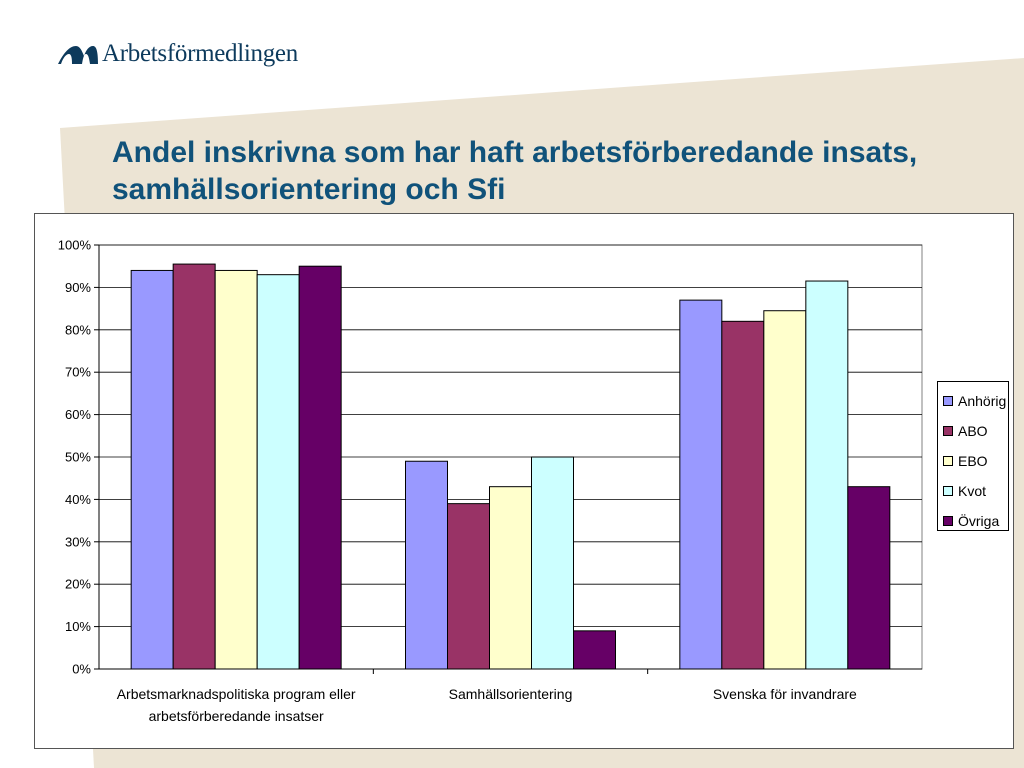 The width and height of the screenshot is (1024, 768). What do you see at coordinates (236, 716) in the screenshot?
I see `x-tick-label: arbetsförberedande insatser` at bounding box center [236, 716].